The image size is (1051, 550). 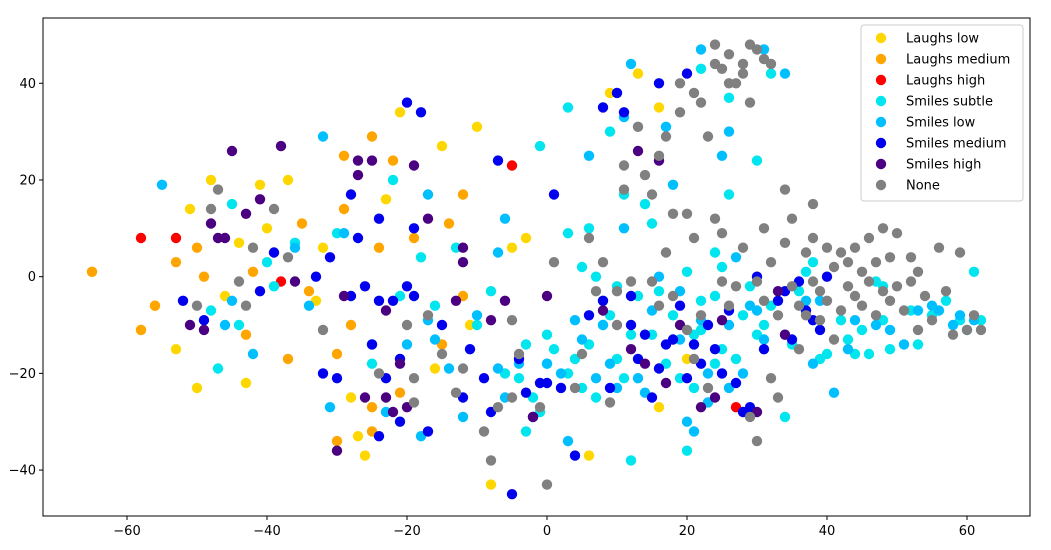 I want to click on y-tick-label: −40, so click(x=22, y=471).